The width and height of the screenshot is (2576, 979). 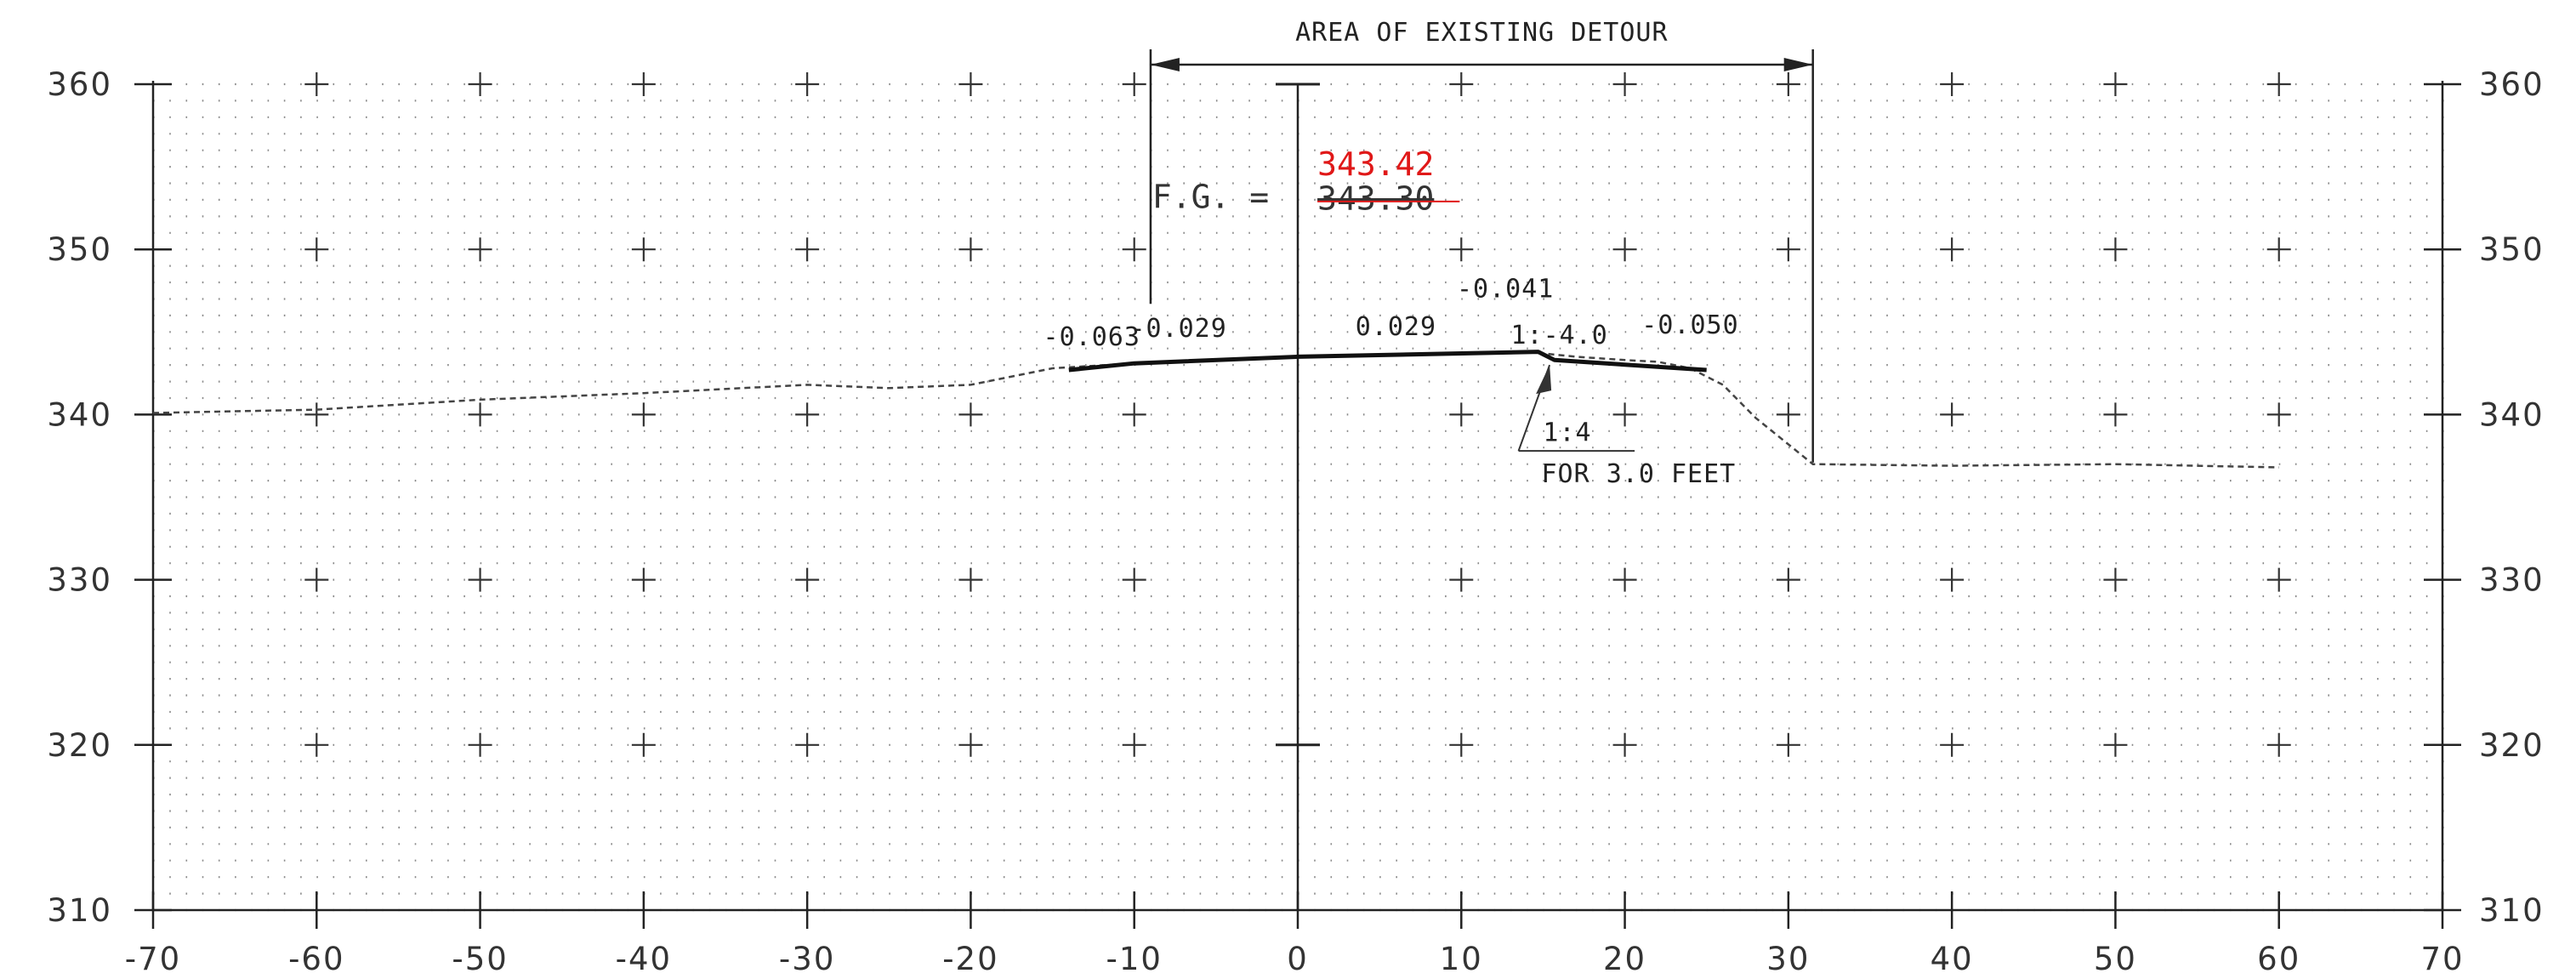 I want to click on slope-label-shoulder: -0.041, so click(x=1505, y=290).